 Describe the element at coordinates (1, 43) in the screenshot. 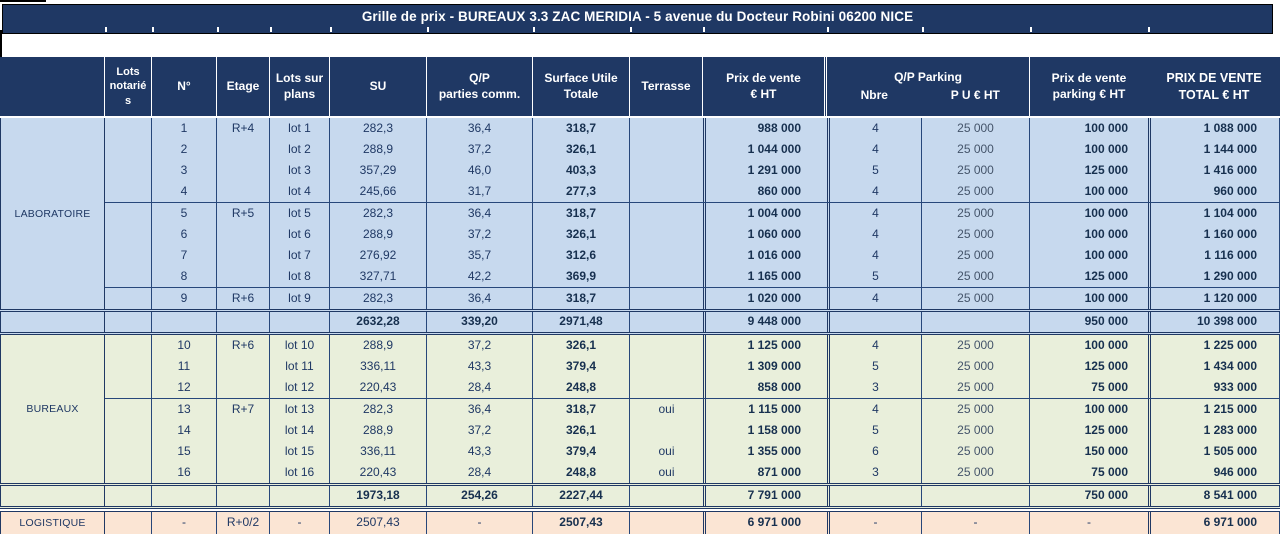

I see `gap-left-line` at that location.